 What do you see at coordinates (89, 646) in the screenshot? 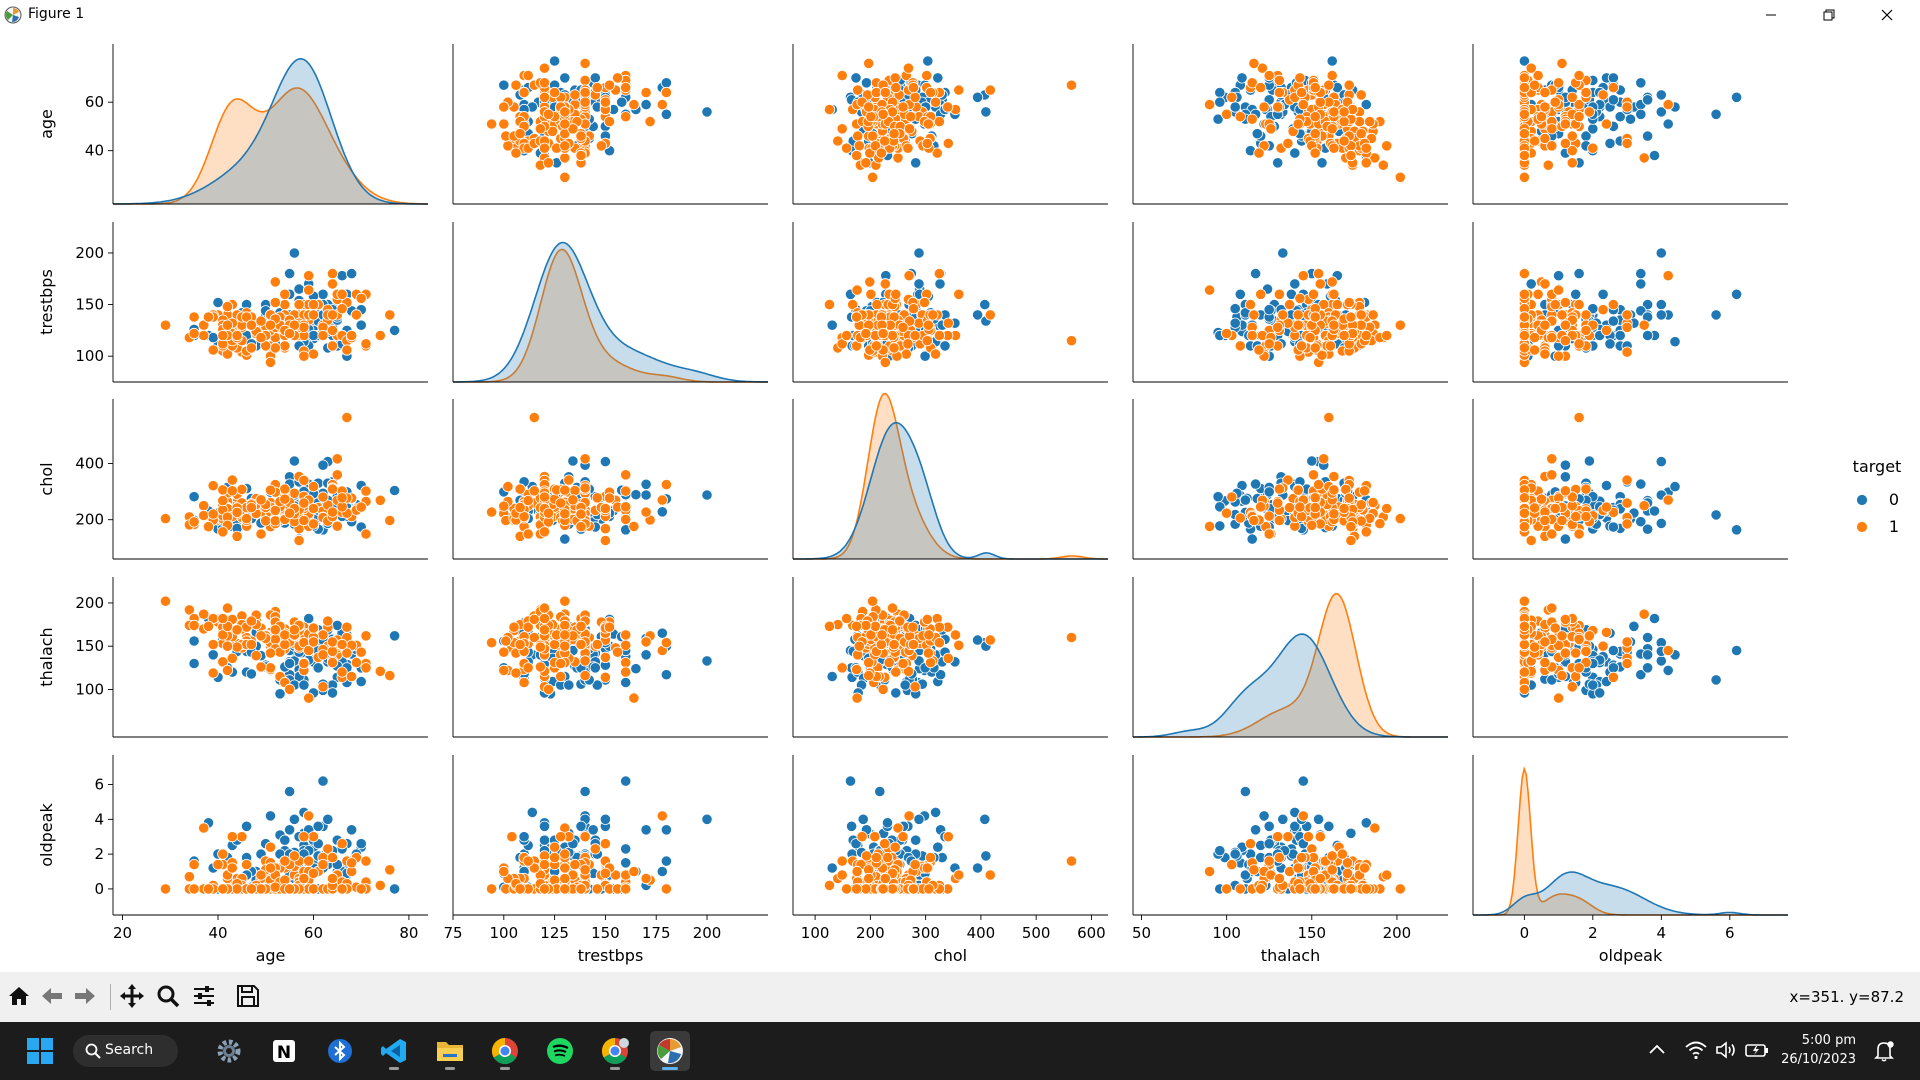
I see `y-tick-label: 150` at bounding box center [89, 646].